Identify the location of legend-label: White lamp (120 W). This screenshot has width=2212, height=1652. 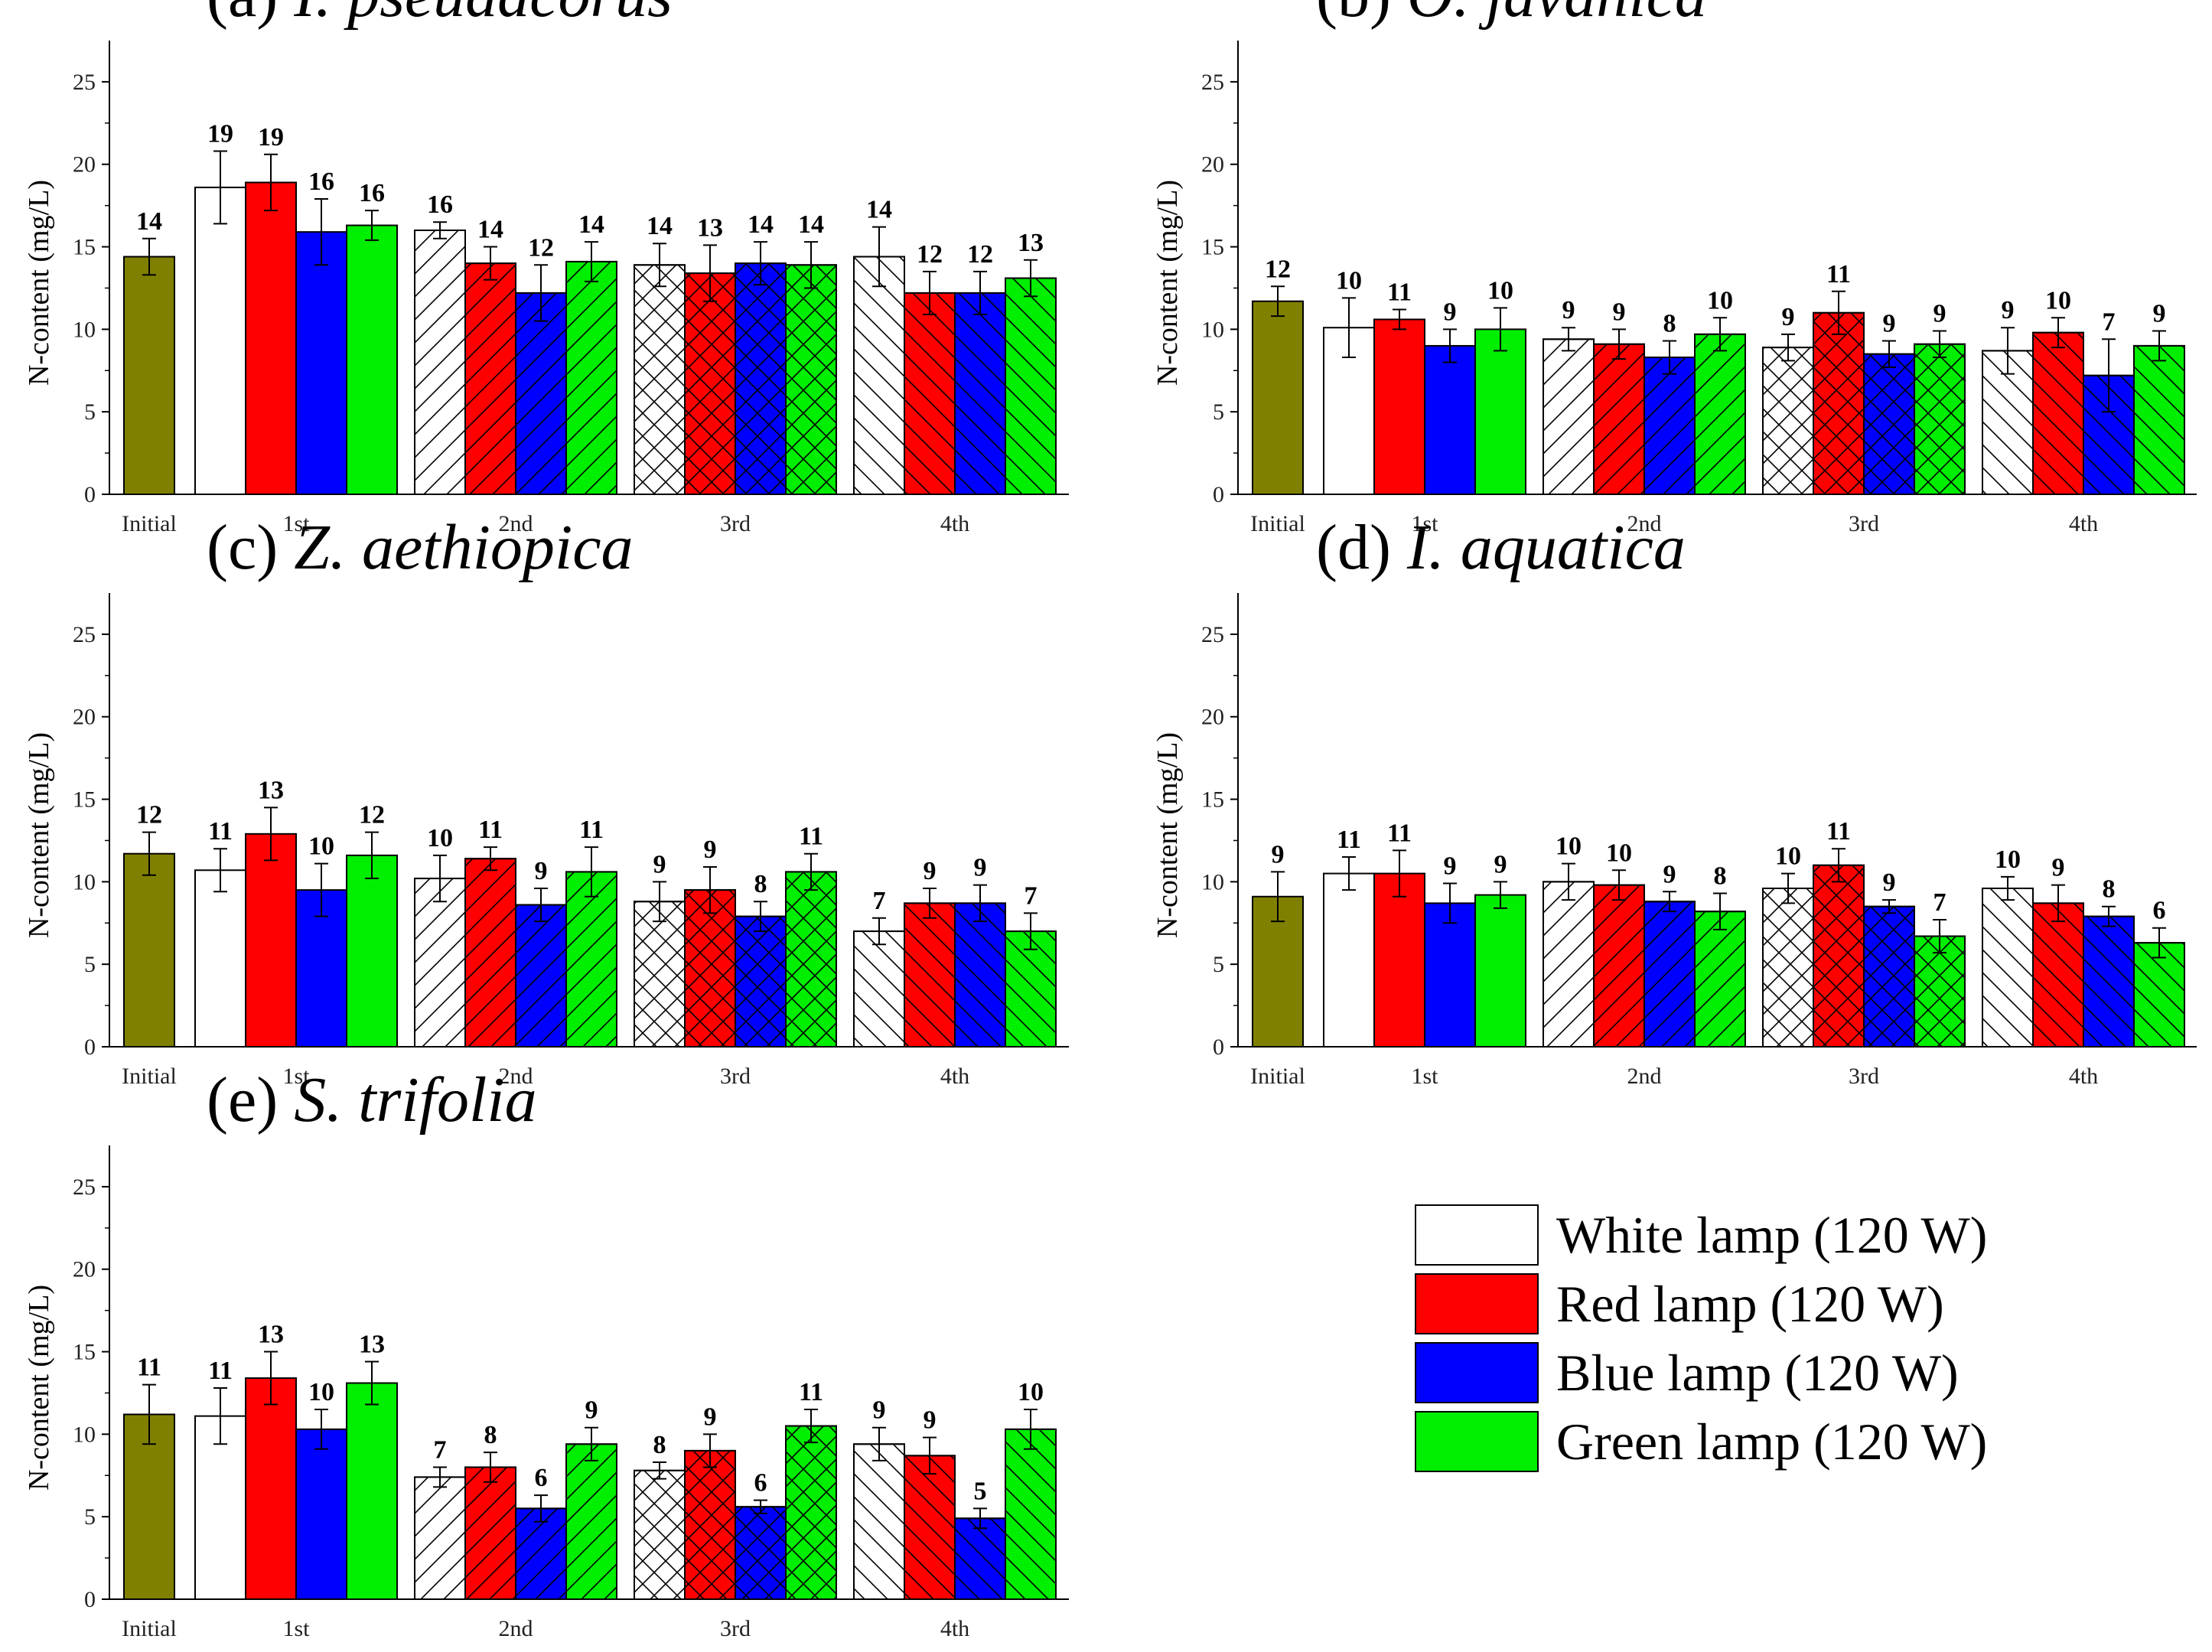
(1771, 1235).